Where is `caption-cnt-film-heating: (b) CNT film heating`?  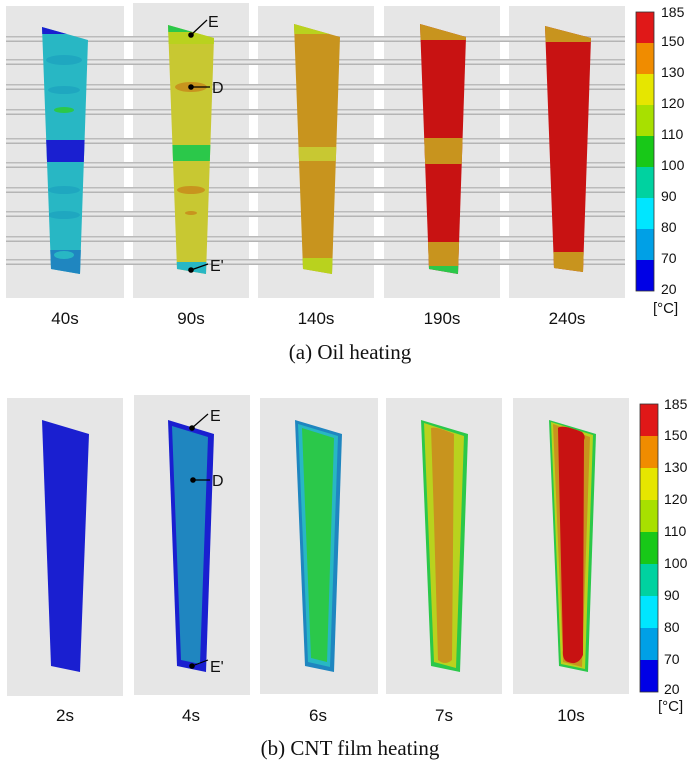
caption-cnt-film-heating: (b) CNT film heating is located at coordinates (350, 748).